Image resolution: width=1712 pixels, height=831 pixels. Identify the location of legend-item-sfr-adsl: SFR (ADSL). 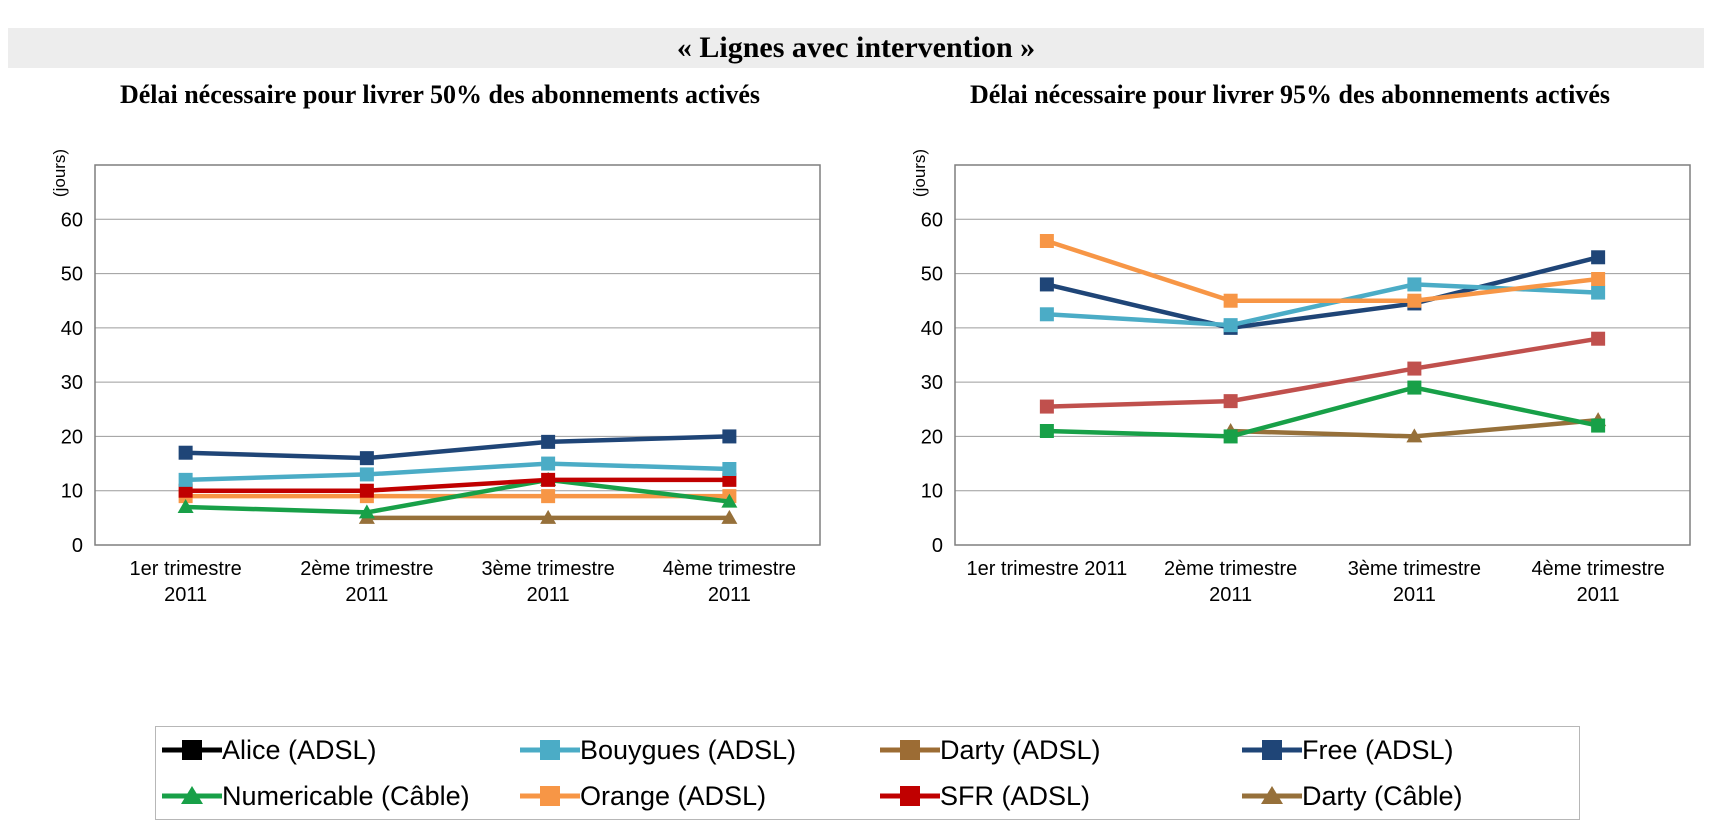
(1061, 795).